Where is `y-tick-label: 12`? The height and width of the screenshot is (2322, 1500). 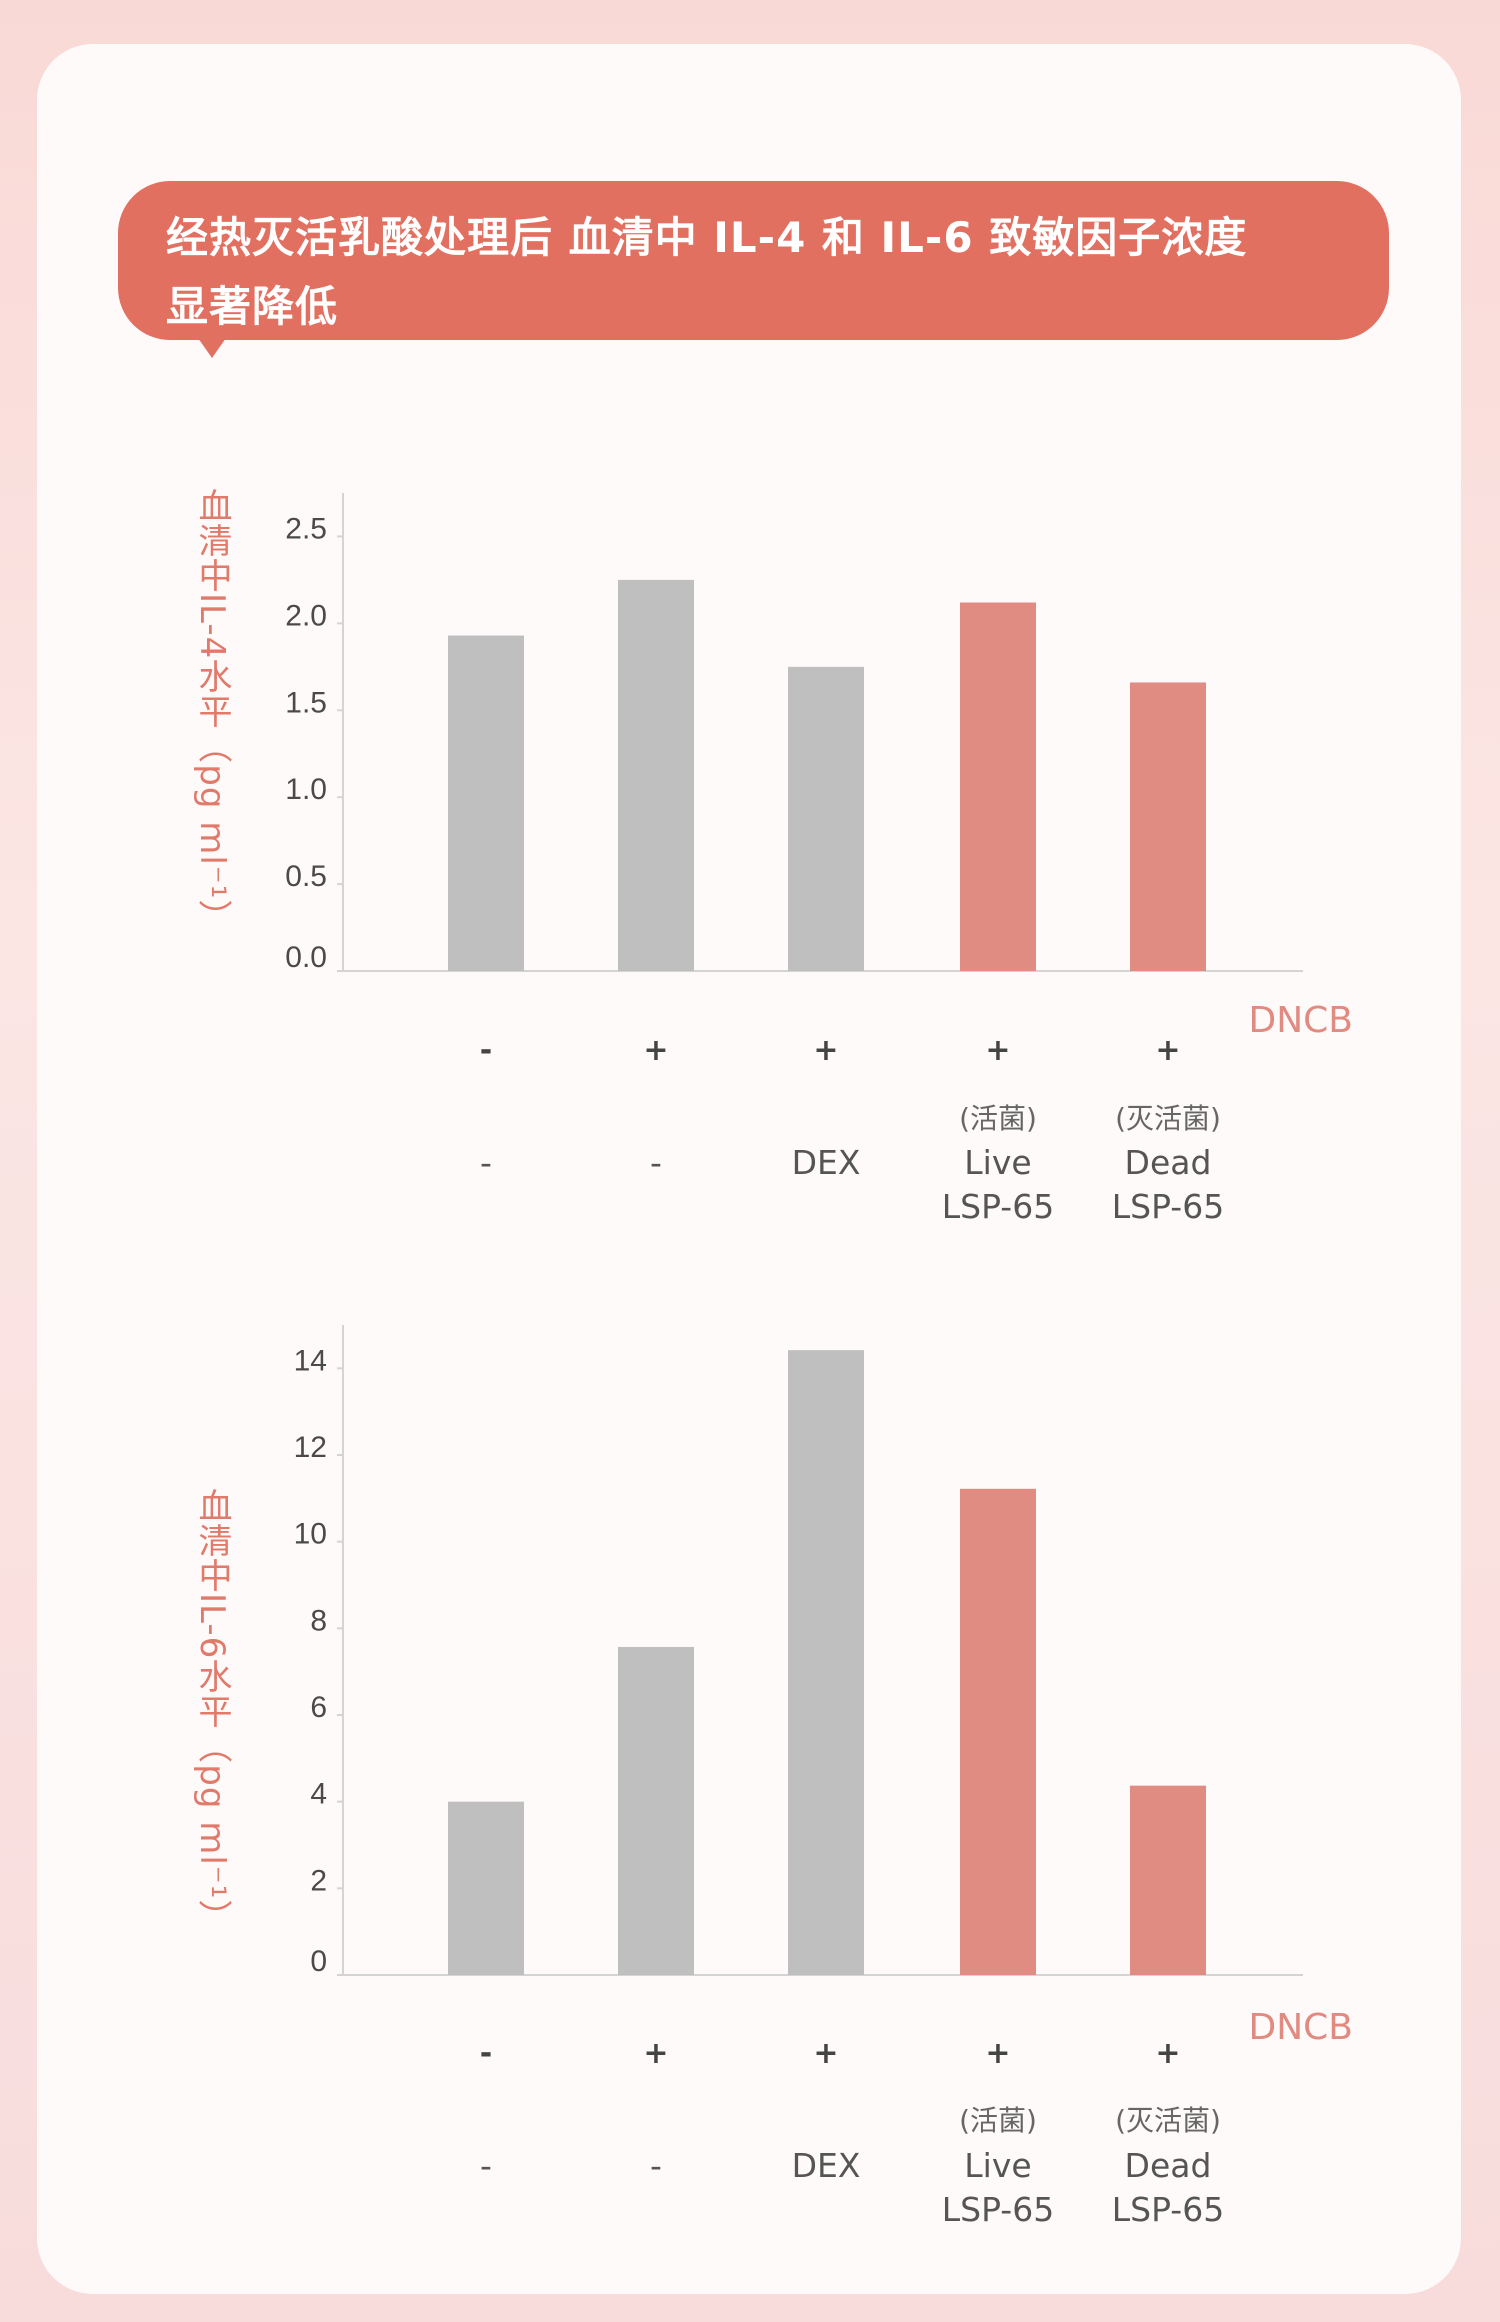
y-tick-label: 12 is located at coordinates (310, 1447).